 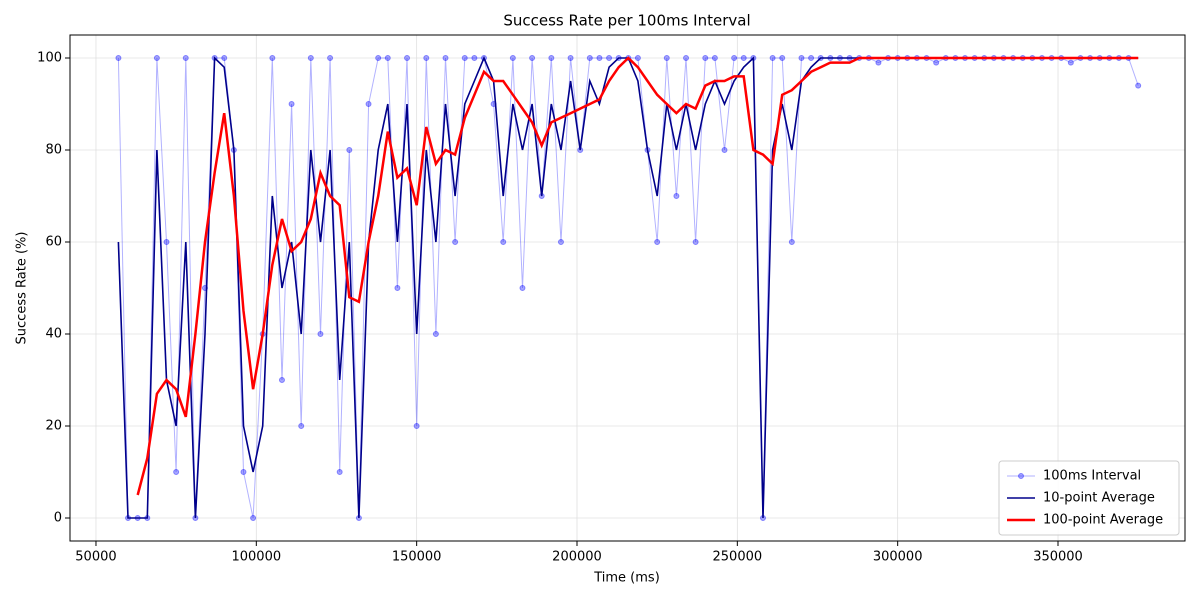 I want to click on y-tick-label: 0, so click(x=58, y=518).